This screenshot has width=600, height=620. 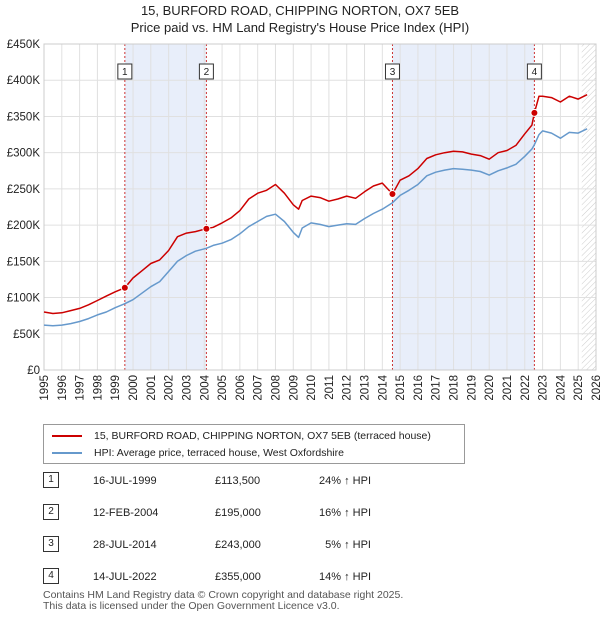 What do you see at coordinates (24, 226) in the screenshot?
I see `y-tick-label: £200K` at bounding box center [24, 226].